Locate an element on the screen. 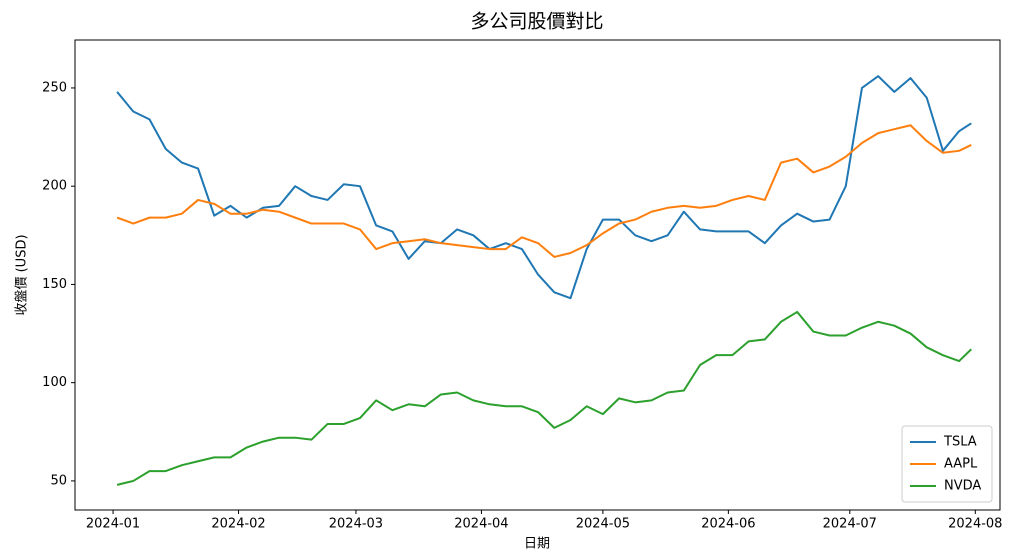 The height and width of the screenshot is (557, 1024). y-tick-label: 250 is located at coordinates (54, 87).